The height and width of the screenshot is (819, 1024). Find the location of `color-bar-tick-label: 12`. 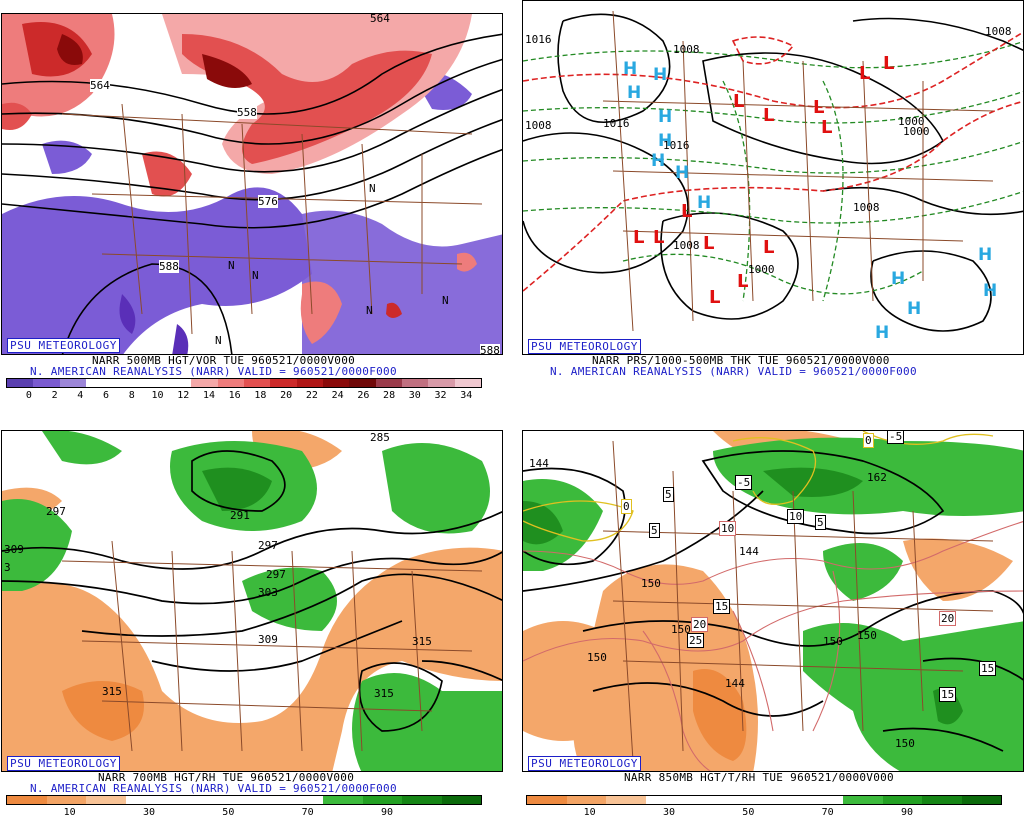

color-bar-tick-label: 12 is located at coordinates (183, 395).